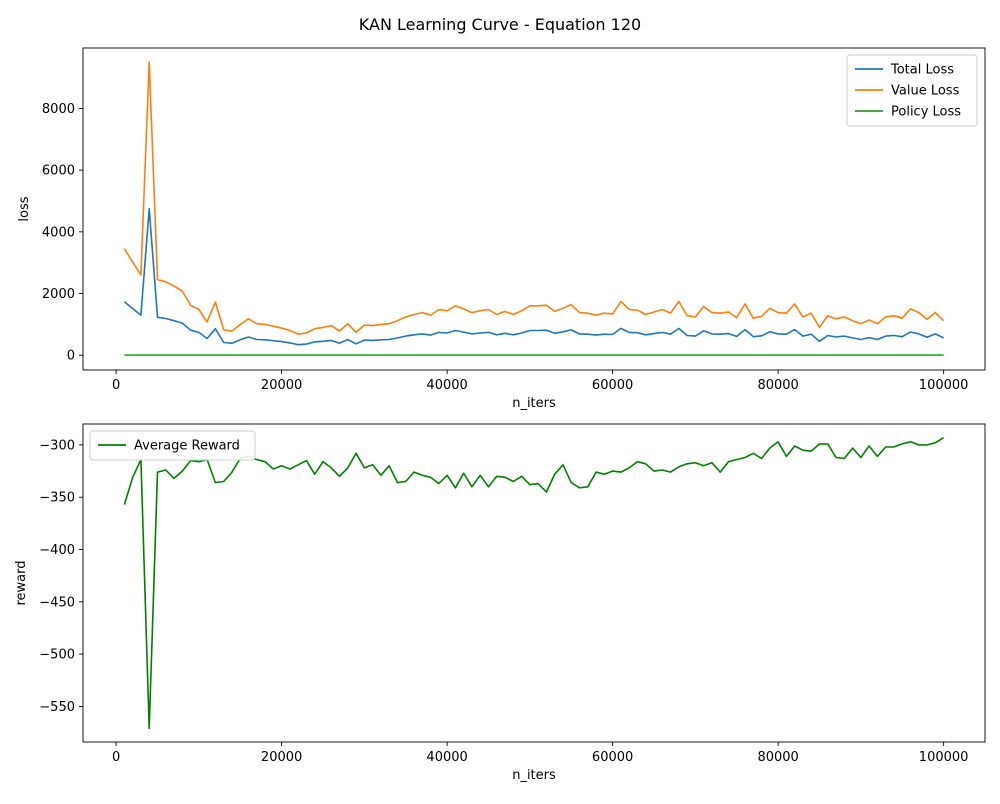 The image size is (1000, 804). What do you see at coordinates (58, 109) in the screenshot?
I see `y-tick-label: 8000` at bounding box center [58, 109].